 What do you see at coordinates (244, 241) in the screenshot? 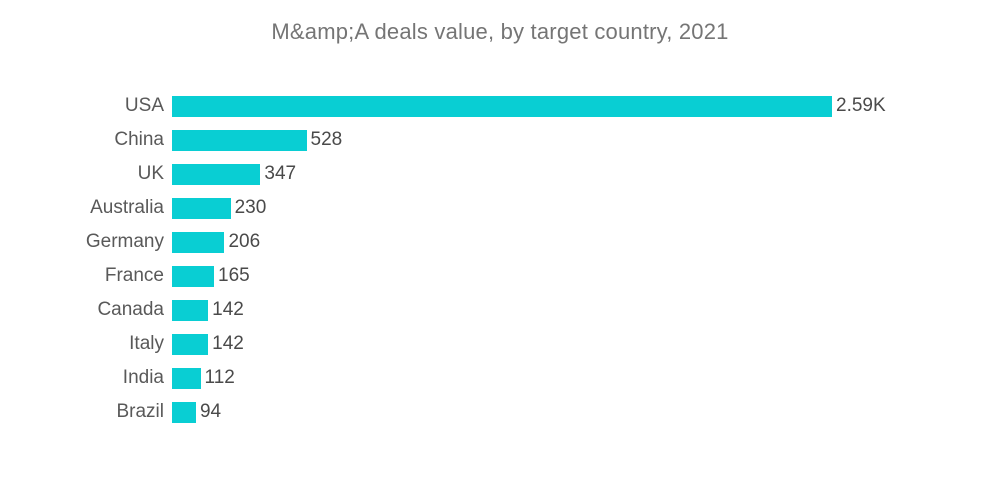
I see `value-label: 206` at bounding box center [244, 241].